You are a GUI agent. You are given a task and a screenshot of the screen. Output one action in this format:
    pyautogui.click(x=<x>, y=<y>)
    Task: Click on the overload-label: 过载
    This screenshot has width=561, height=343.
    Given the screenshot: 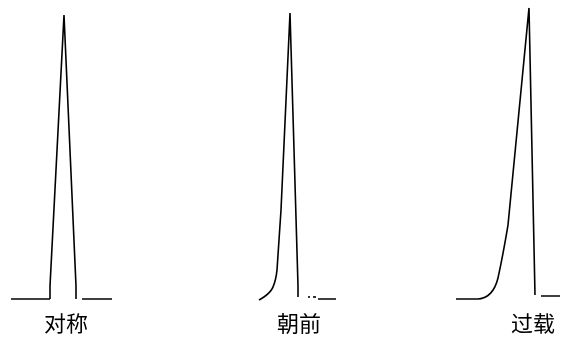 What is the action you would take?
    pyautogui.click(x=532, y=325)
    